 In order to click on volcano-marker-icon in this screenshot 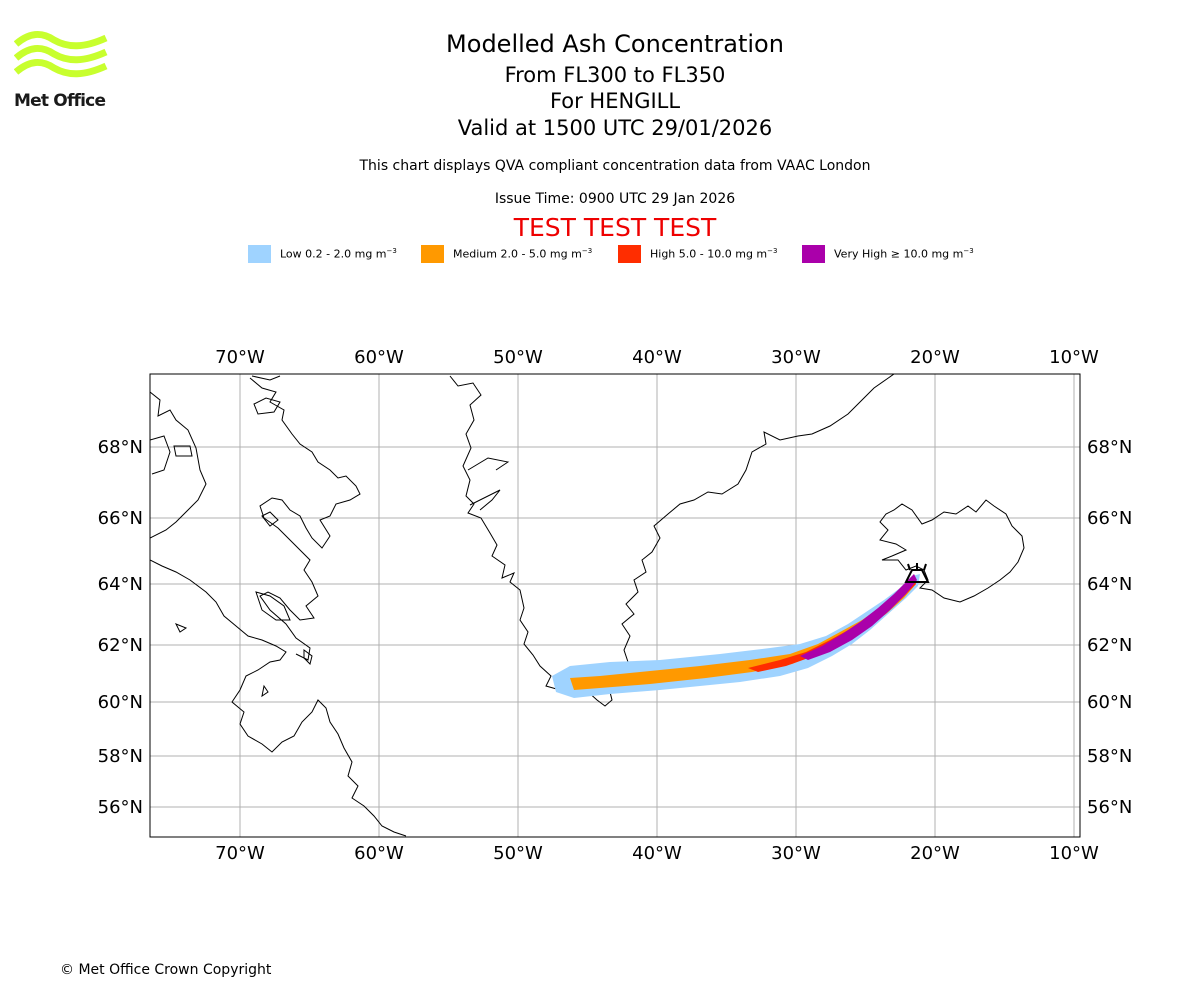, I will do `click(917, 573)`.